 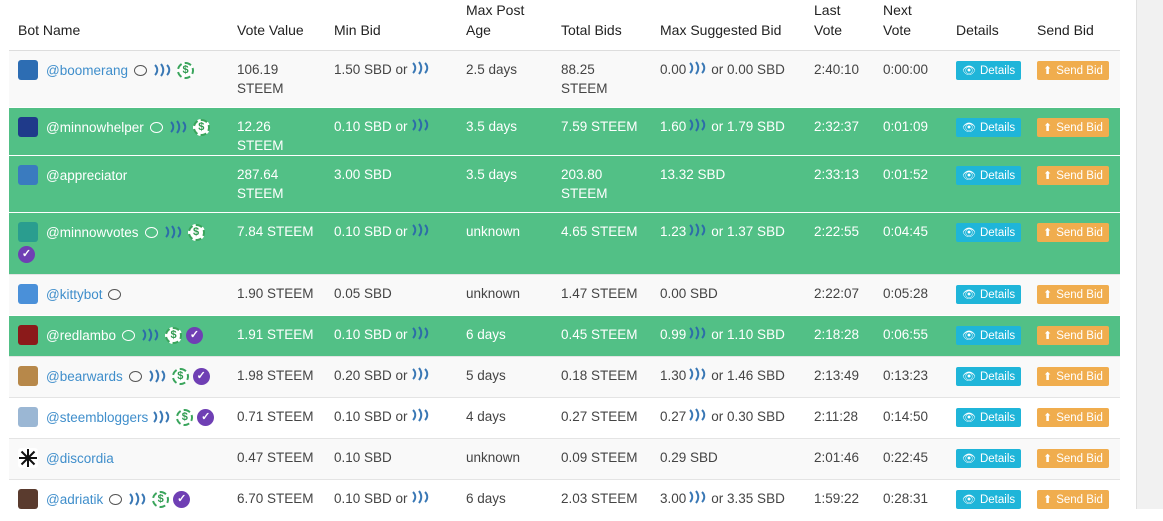 I want to click on verified-check-icon: ✓, so click(x=206, y=417).